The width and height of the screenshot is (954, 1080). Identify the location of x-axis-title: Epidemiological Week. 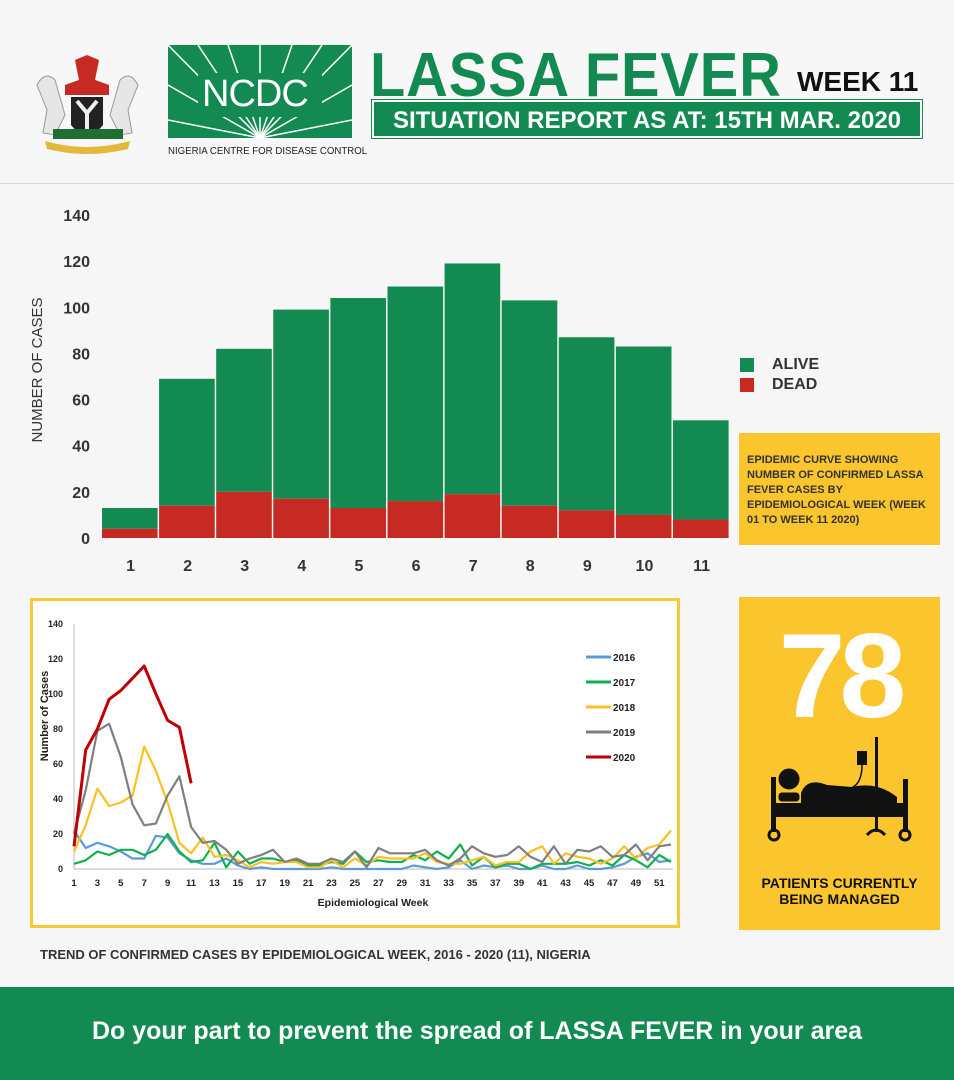
(373, 903).